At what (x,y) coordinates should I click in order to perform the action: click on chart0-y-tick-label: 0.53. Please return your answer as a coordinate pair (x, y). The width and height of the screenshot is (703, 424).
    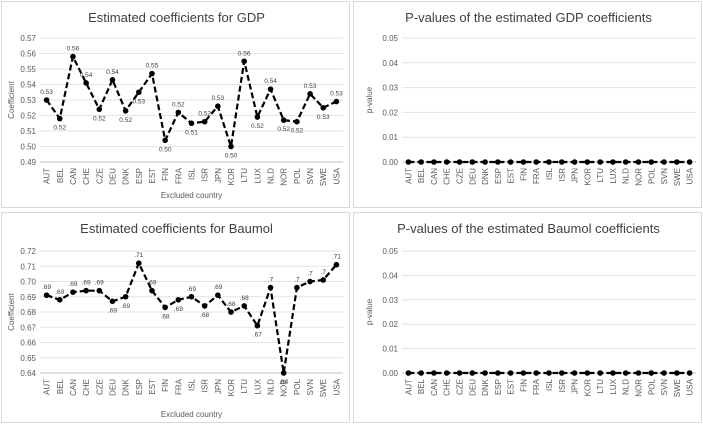
    Looking at the image, I should click on (28, 100).